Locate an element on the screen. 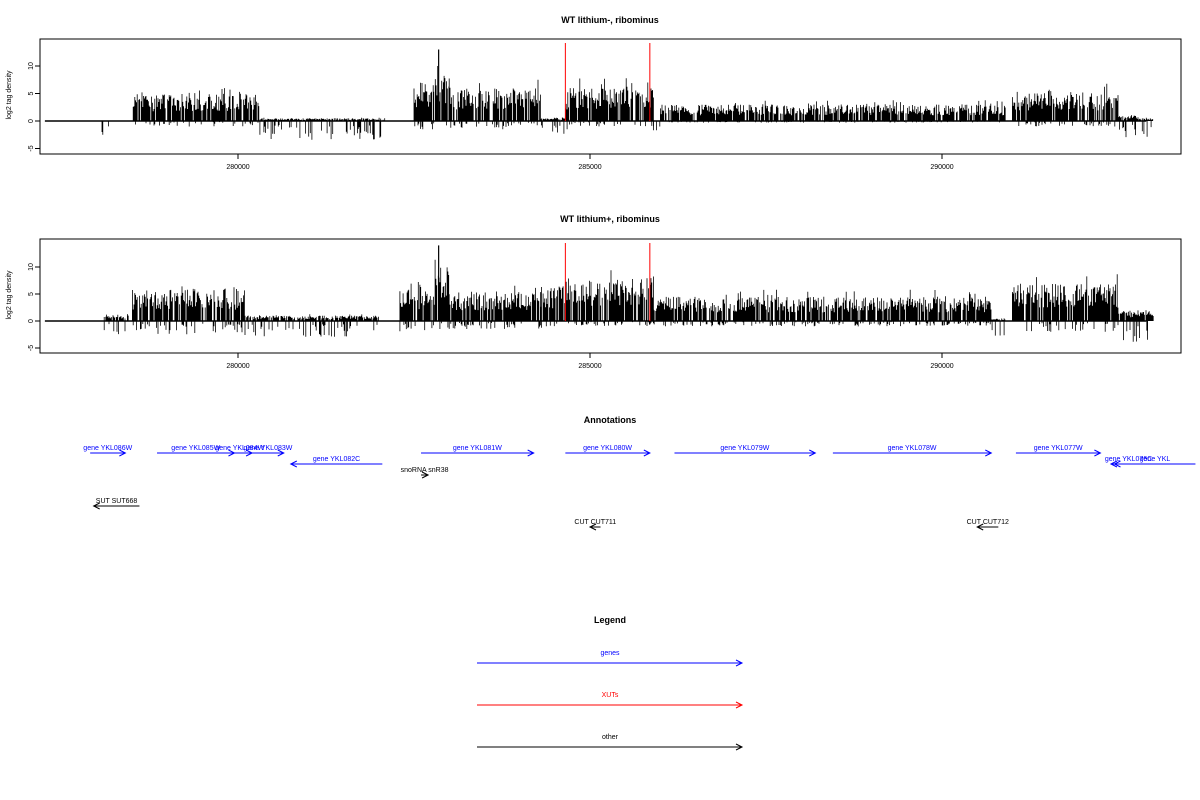 This screenshot has height=800, width=1200. feature-label: gene YKL081W is located at coordinates (477, 448).